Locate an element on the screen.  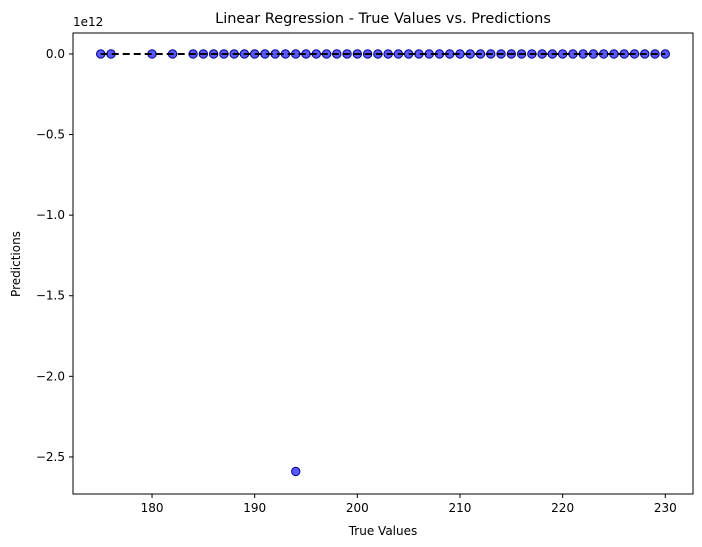
y-tick-label: −2.0 is located at coordinates (50, 376).